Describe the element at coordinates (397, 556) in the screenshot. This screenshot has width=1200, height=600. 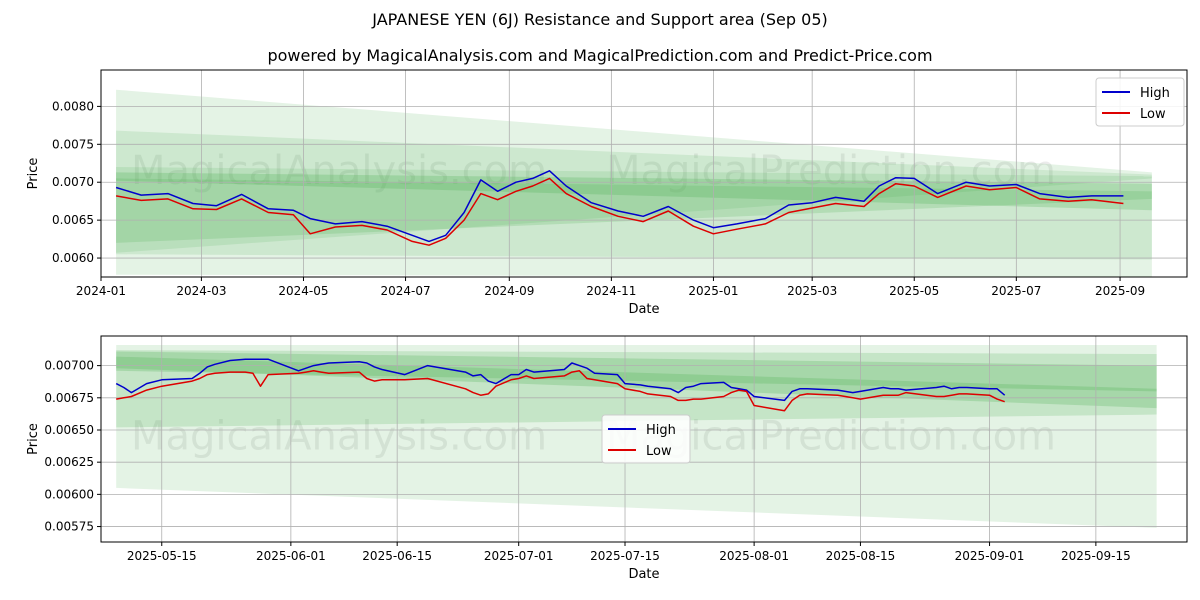
I see `x-tick-label: 2025-06-15` at that location.